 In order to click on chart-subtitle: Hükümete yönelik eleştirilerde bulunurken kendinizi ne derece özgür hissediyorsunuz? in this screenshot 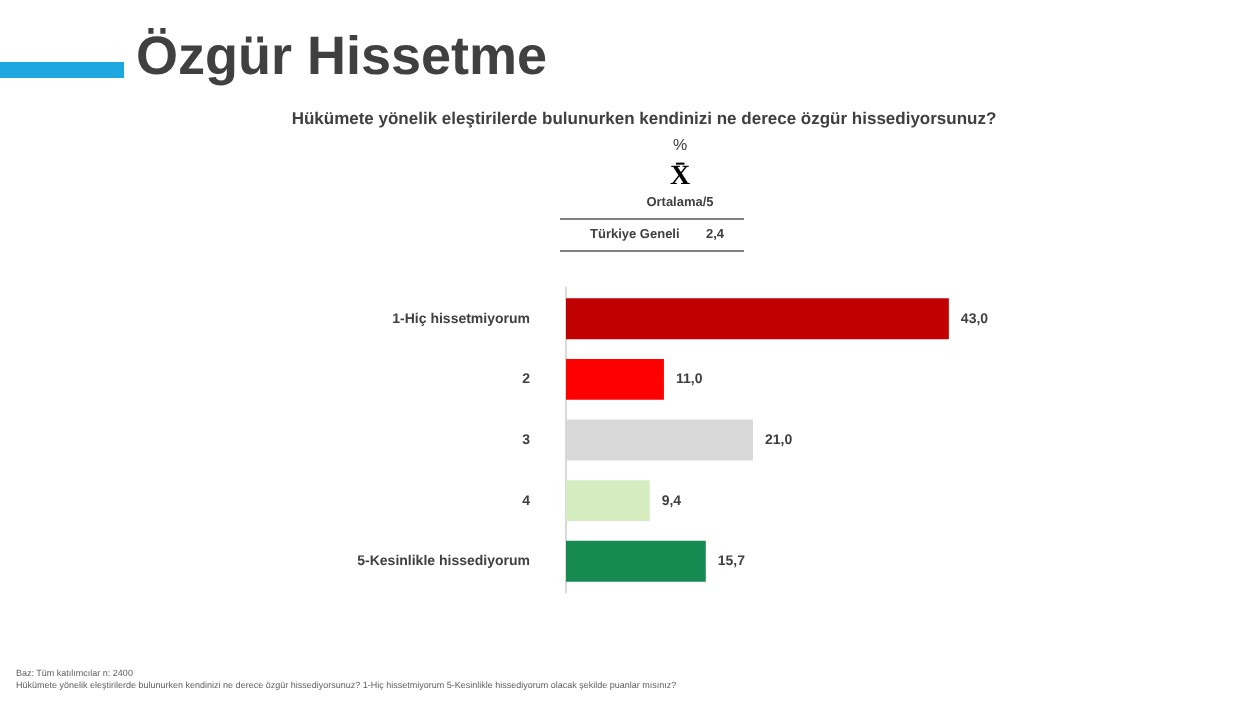, I will do `click(644, 118)`.